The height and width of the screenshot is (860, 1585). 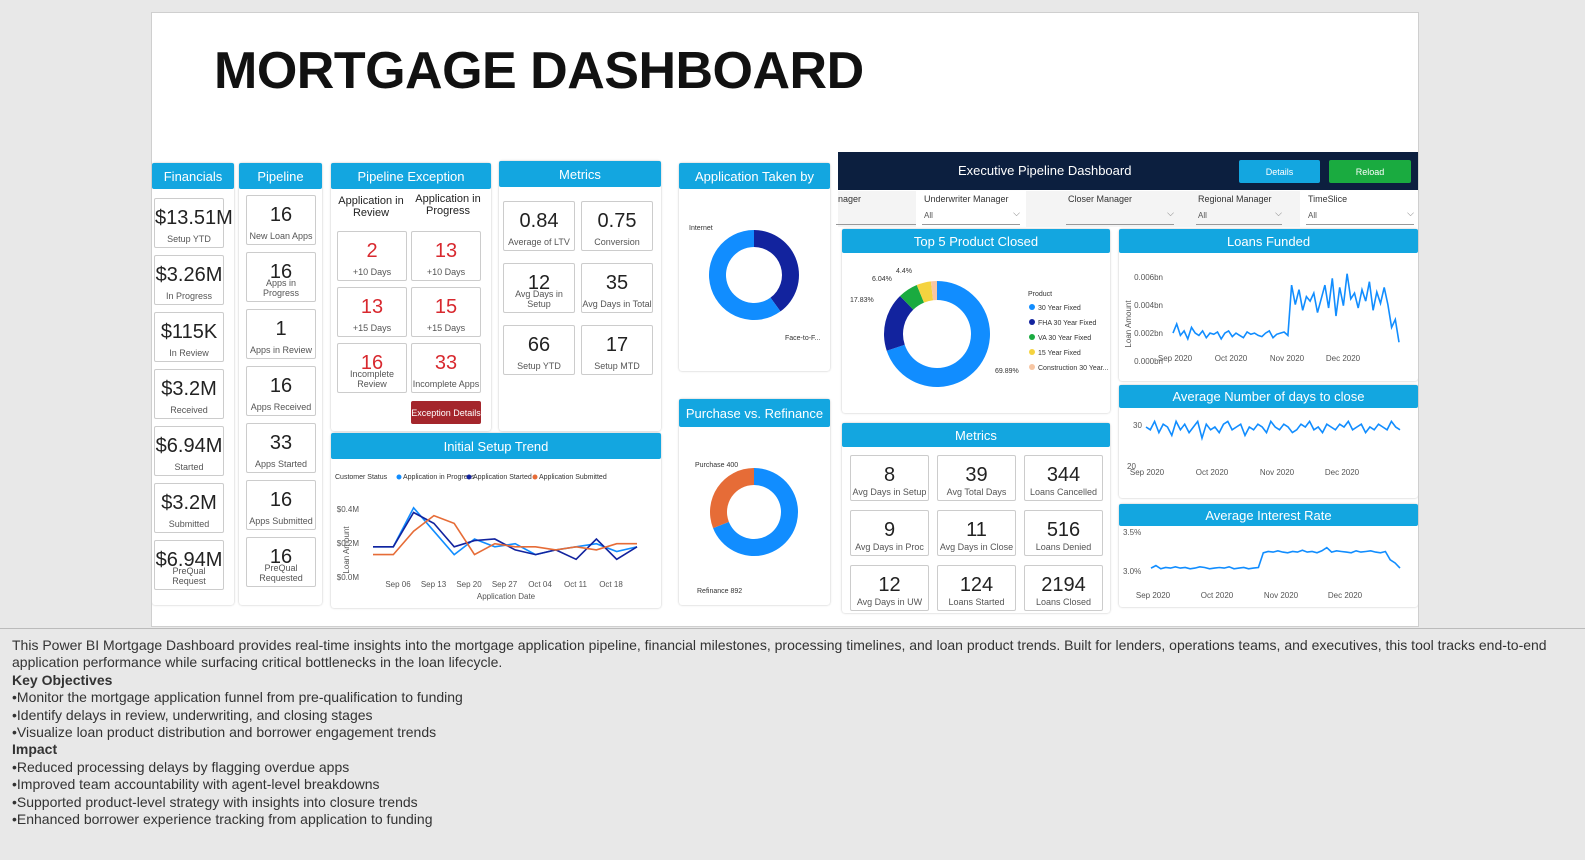 What do you see at coordinates (882, 279) in the screenshot?
I see `pct-label: 6.04%` at bounding box center [882, 279].